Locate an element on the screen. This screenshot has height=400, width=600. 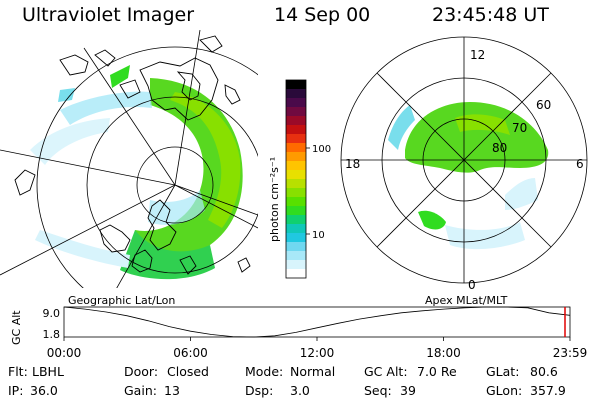
info-dsp-key: Dsp: is located at coordinates (259, 390).